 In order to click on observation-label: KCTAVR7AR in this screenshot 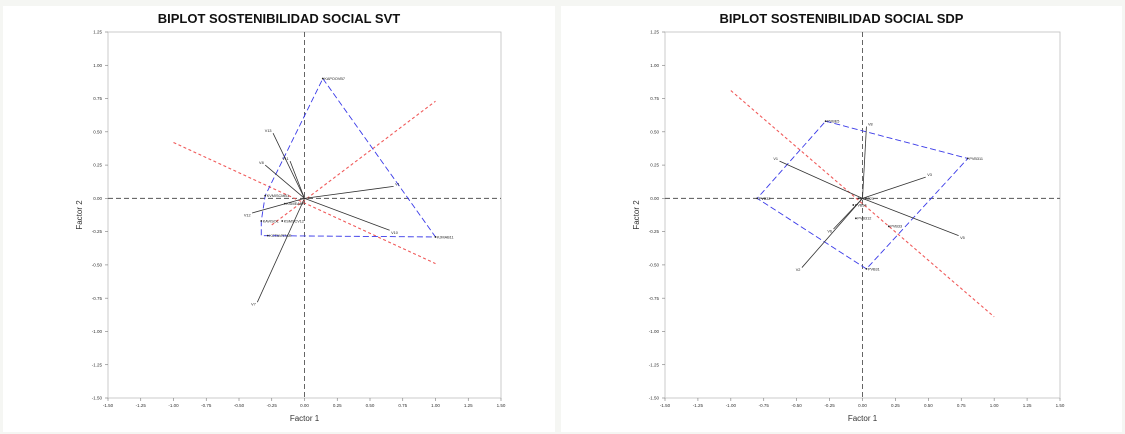, I will do `click(280, 236)`.